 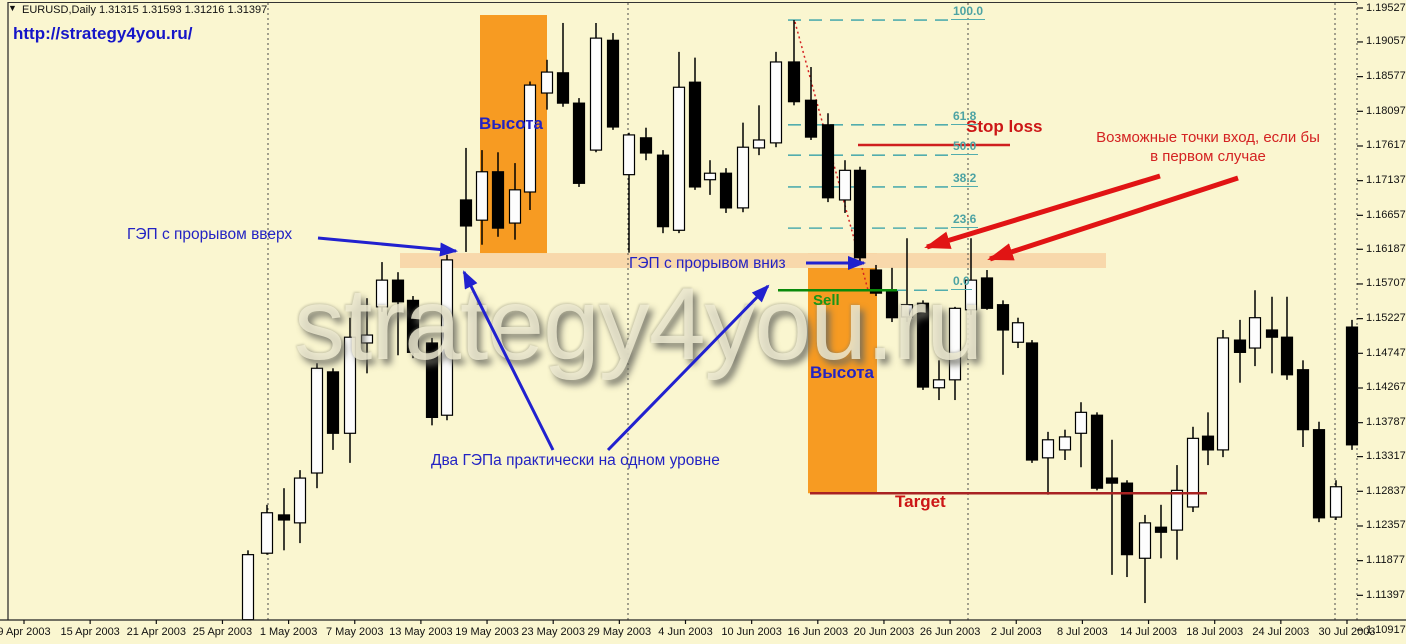 I want to click on two-gaps-note: Два ГЭПа практически на одном уровне, so click(x=575, y=460).